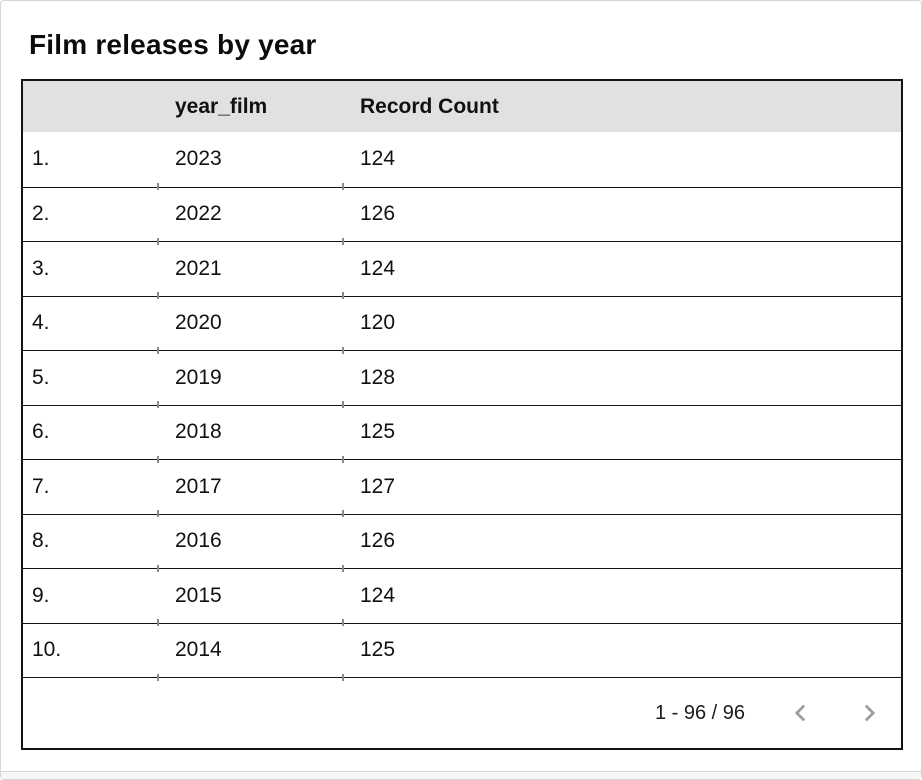 The width and height of the screenshot is (922, 780). Describe the element at coordinates (462, 539) in the screenshot. I see `table-row: 8. 2016 126` at that location.